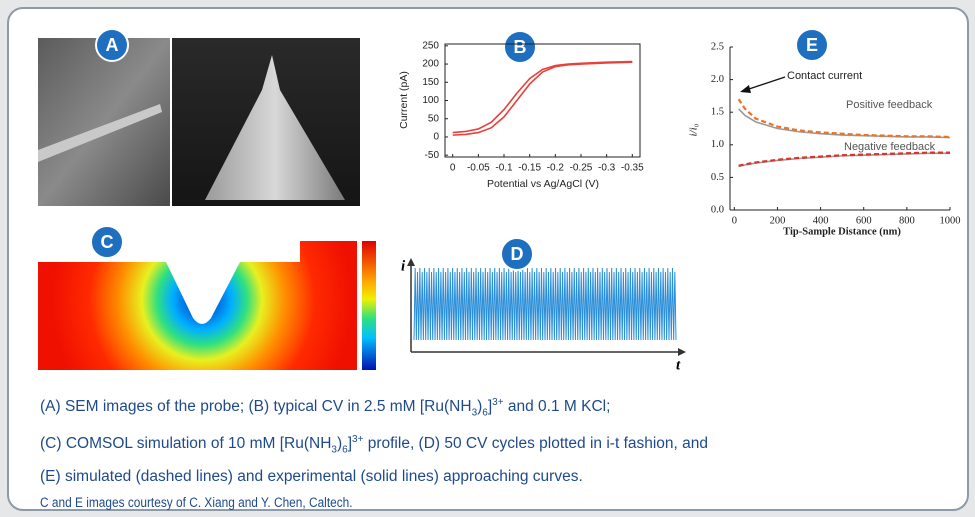 This screenshot has width=975, height=517. Describe the element at coordinates (717, 177) in the screenshot. I see `y-tick-label: 0.5` at that location.